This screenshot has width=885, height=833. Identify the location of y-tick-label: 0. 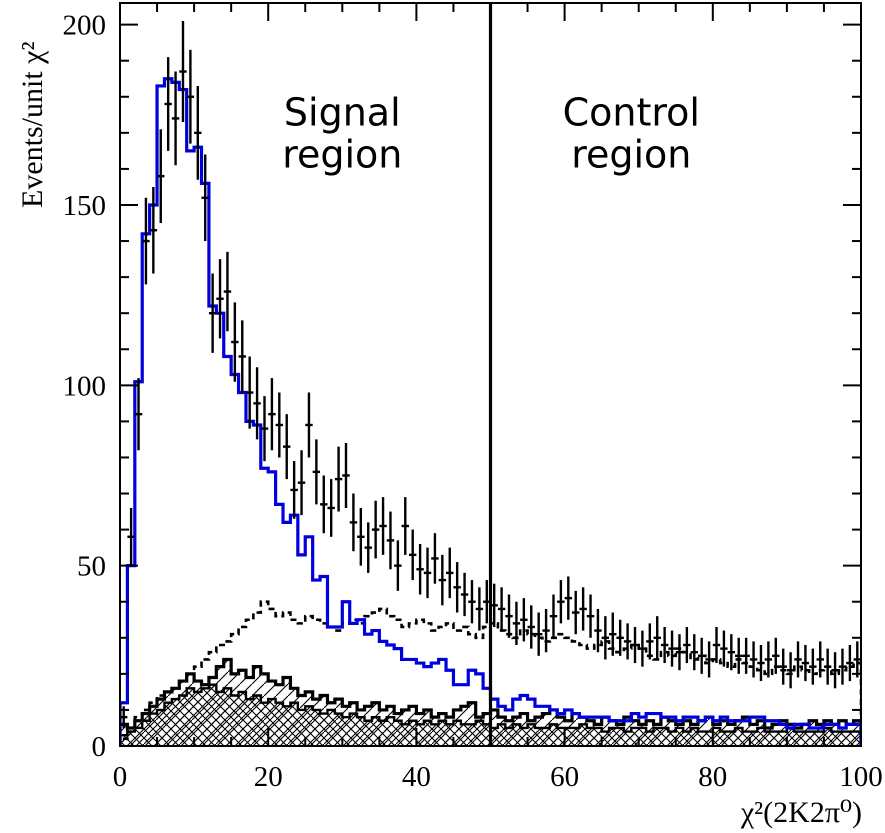
(99, 747).